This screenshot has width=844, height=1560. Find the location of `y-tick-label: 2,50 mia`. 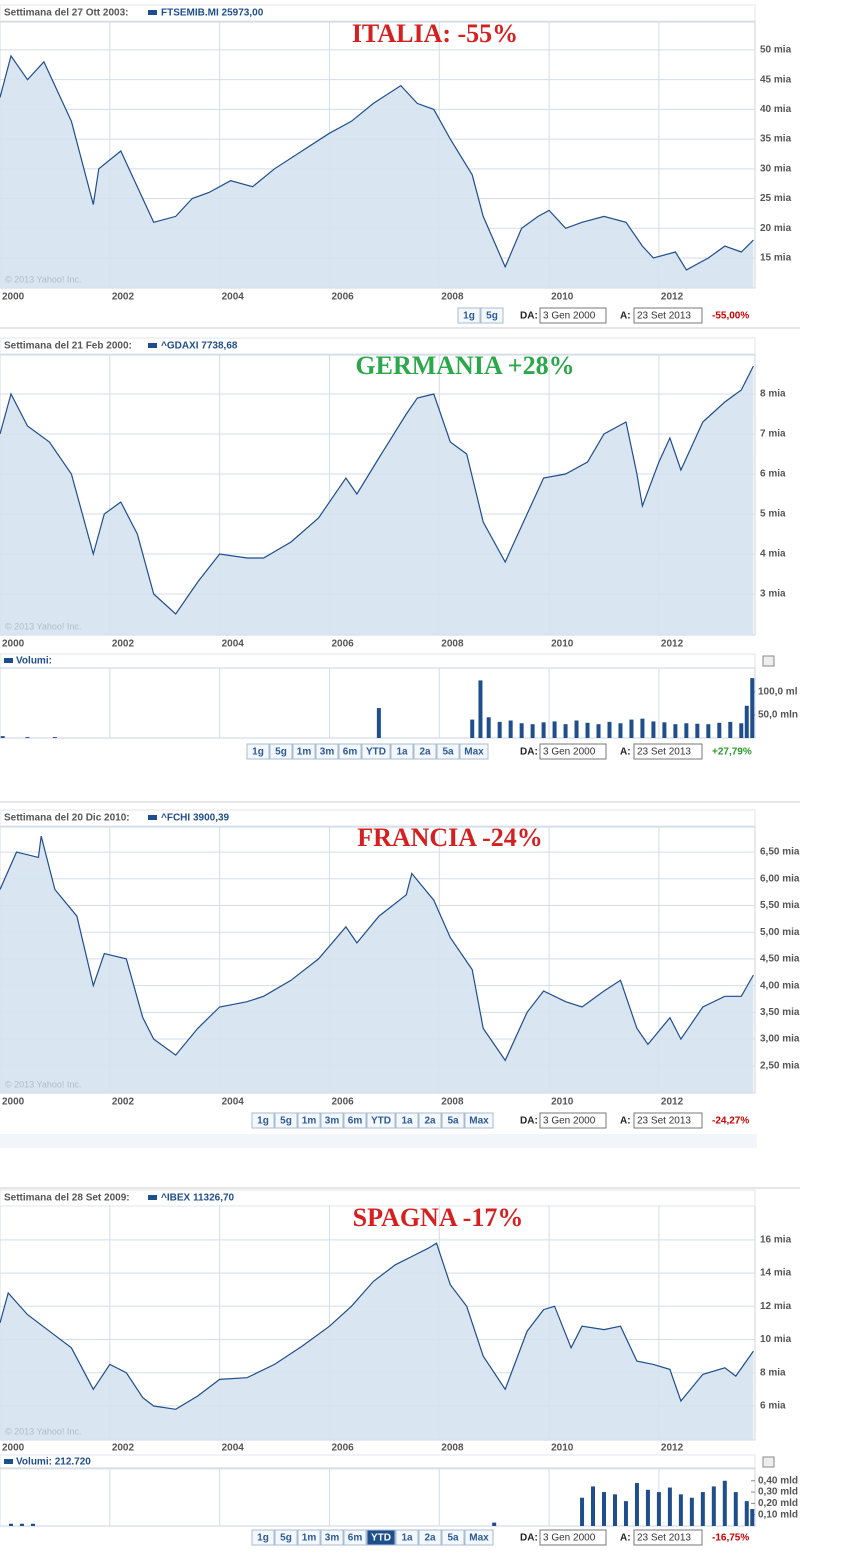

y-tick-label: 2,50 mia is located at coordinates (780, 1065).